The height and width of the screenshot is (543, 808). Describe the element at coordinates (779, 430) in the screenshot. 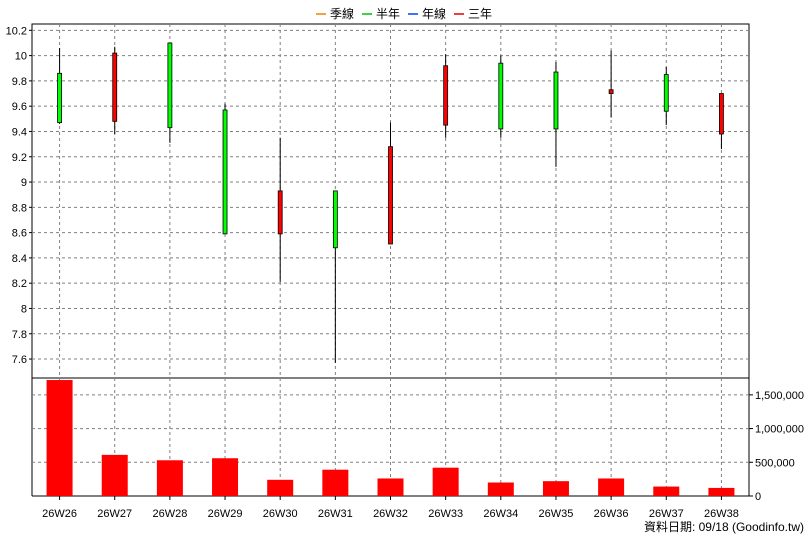

I see `volume-tick-label: 1,000,000` at that location.